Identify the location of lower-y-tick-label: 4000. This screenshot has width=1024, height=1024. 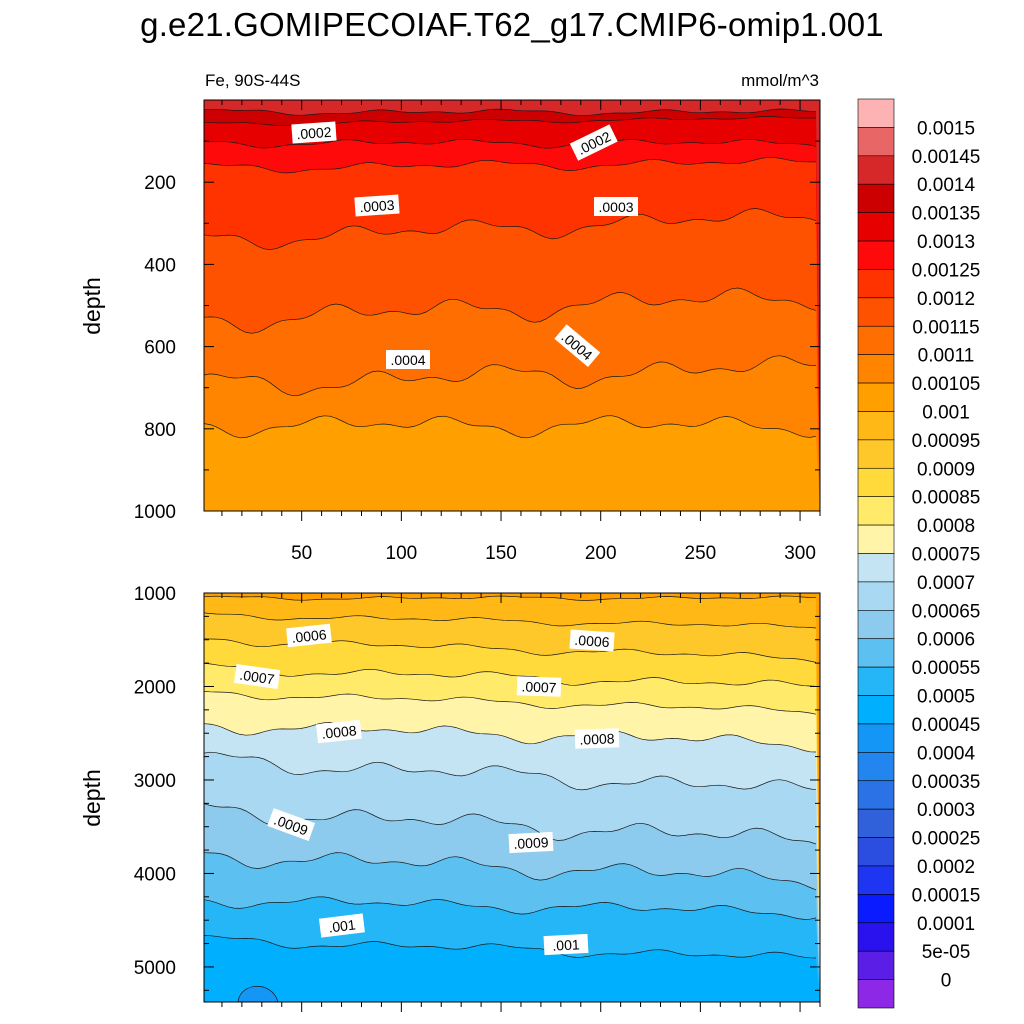
(155, 874).